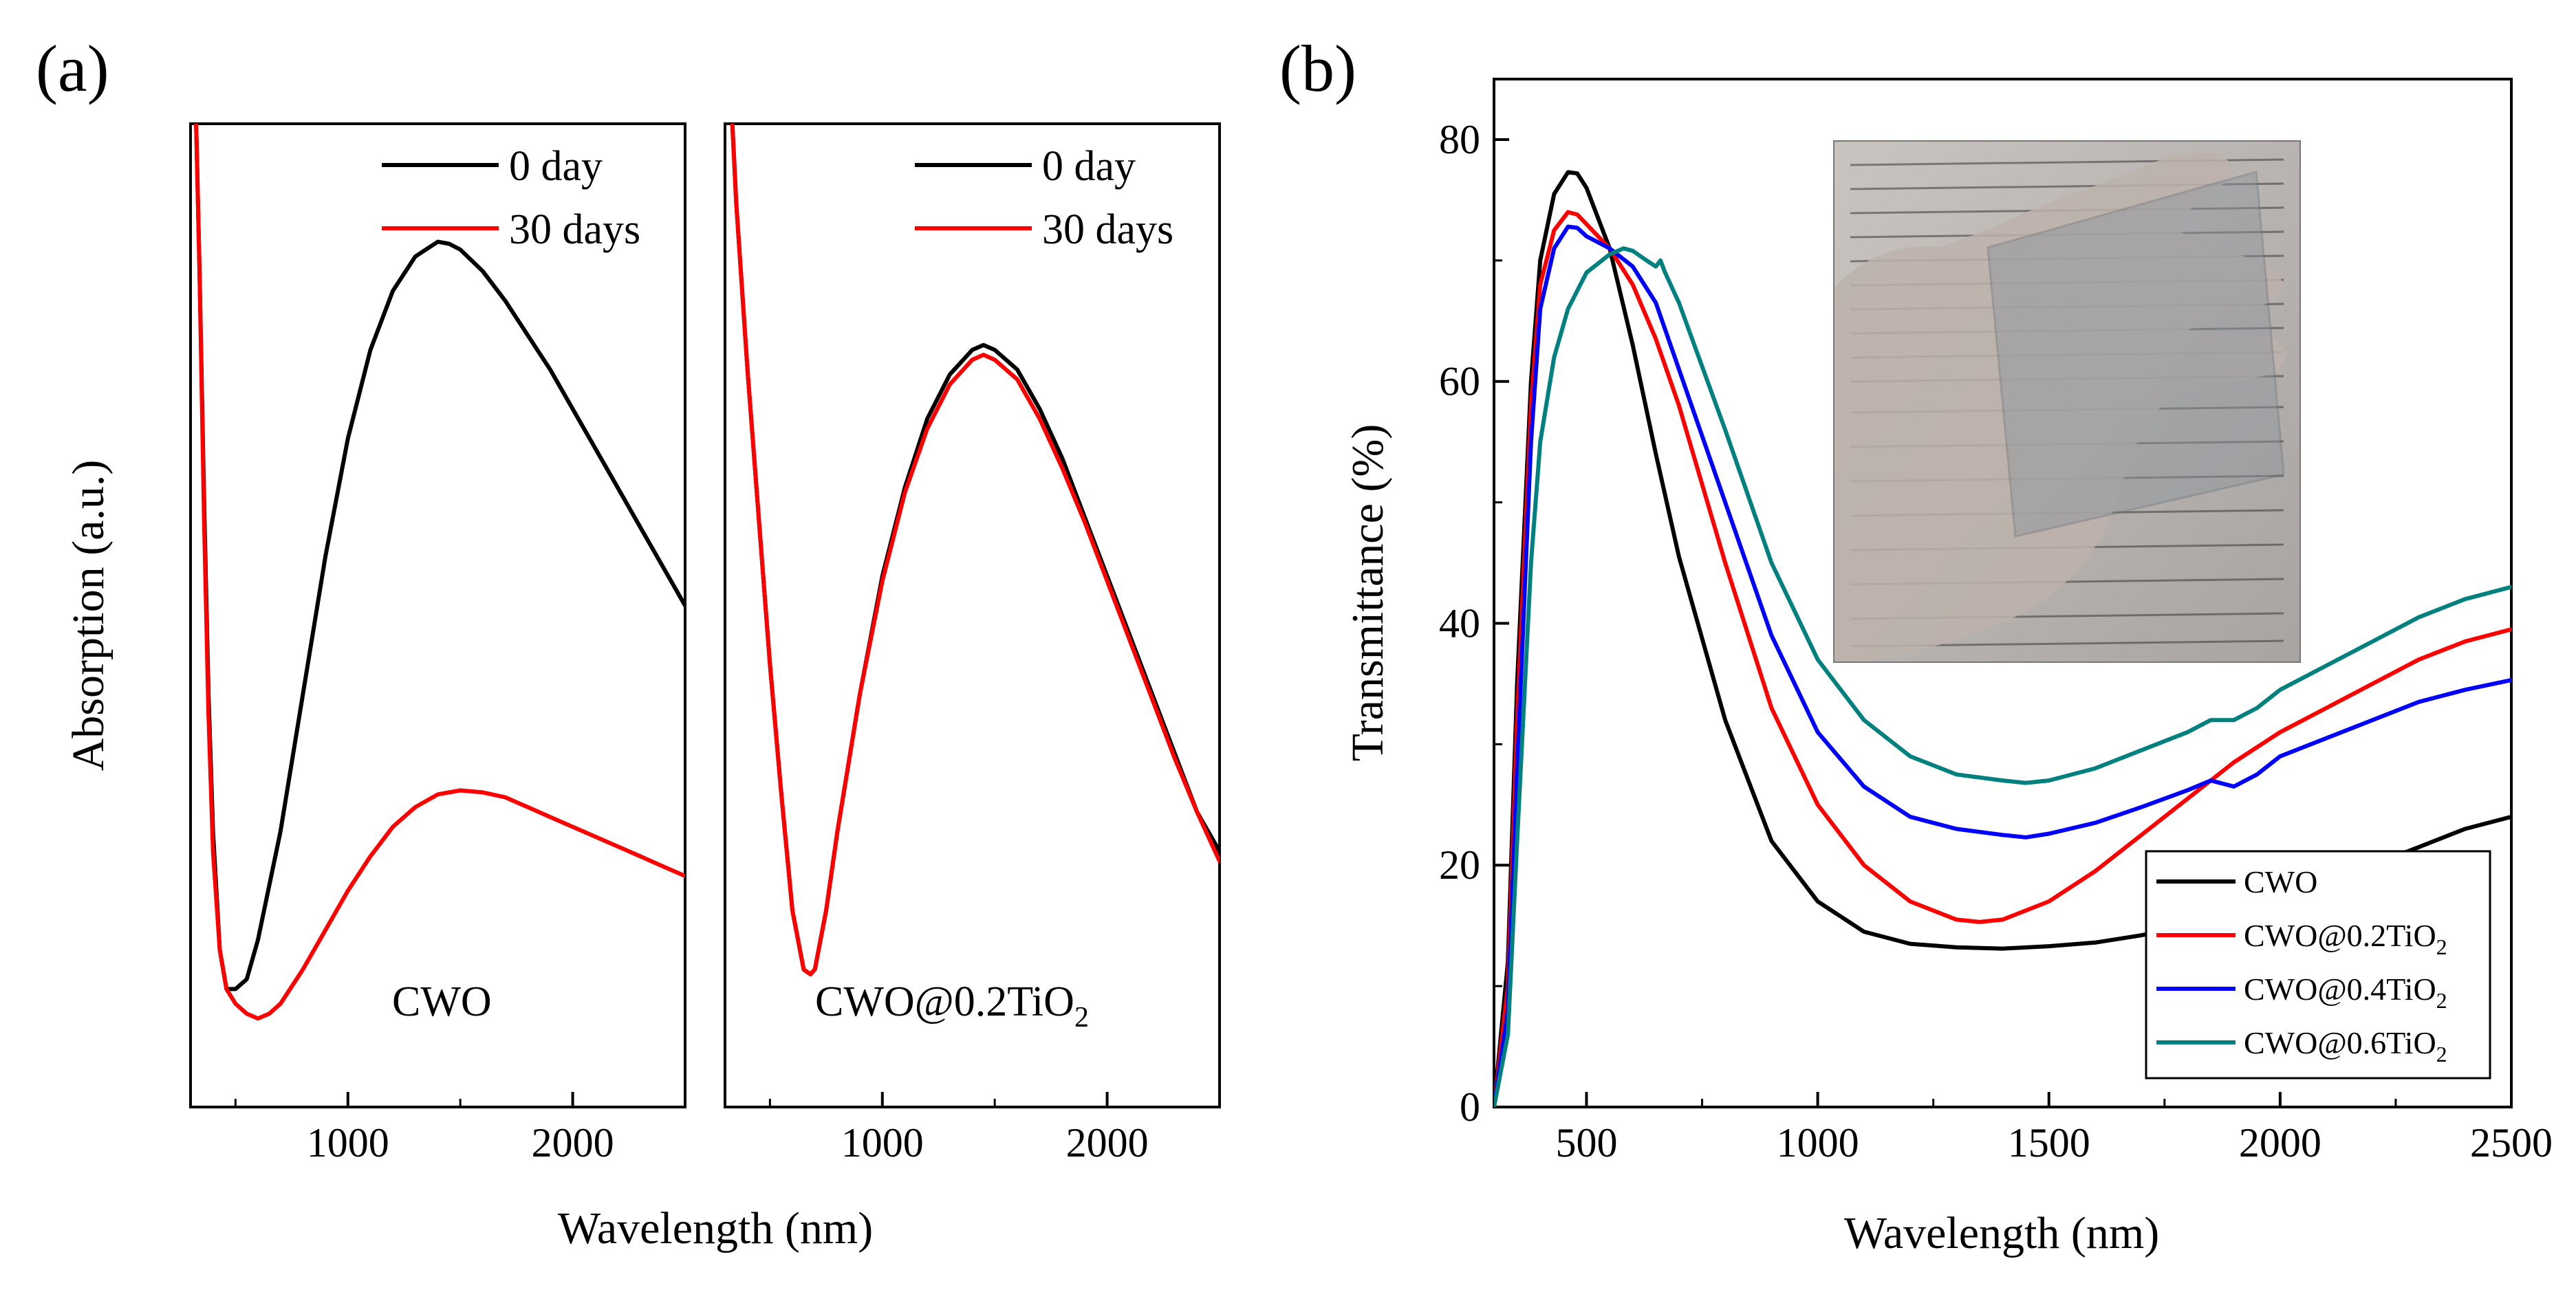  Describe the element at coordinates (2345, 992) in the screenshot. I see `legend-label-cwo-0.4tio2: CWO@0.4TiO2` at that location.